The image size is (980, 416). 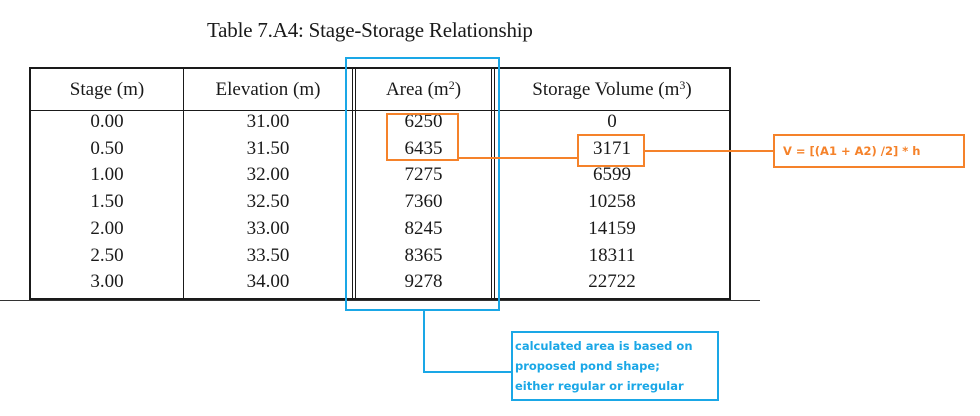 I want to click on header-storage-volume: Storage Volume (m3), so click(x=612, y=89).